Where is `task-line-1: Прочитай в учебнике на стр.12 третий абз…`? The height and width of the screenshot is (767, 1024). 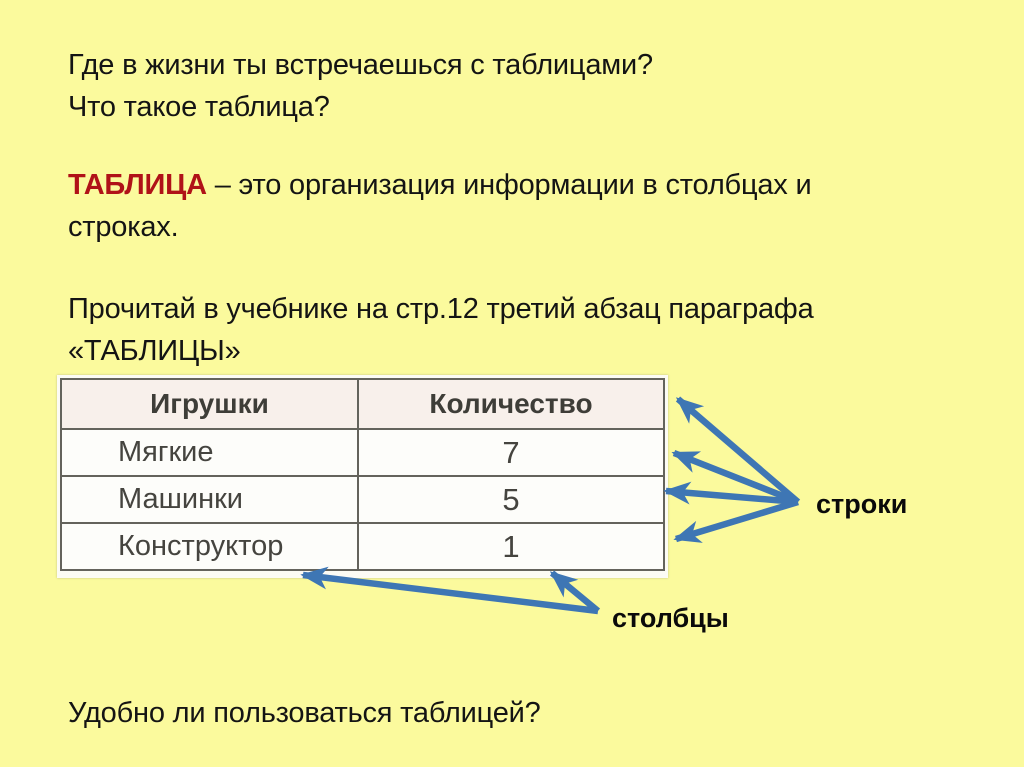 task-line-1: Прочитай в учебнике на стр.12 третий абз… is located at coordinates (441, 309).